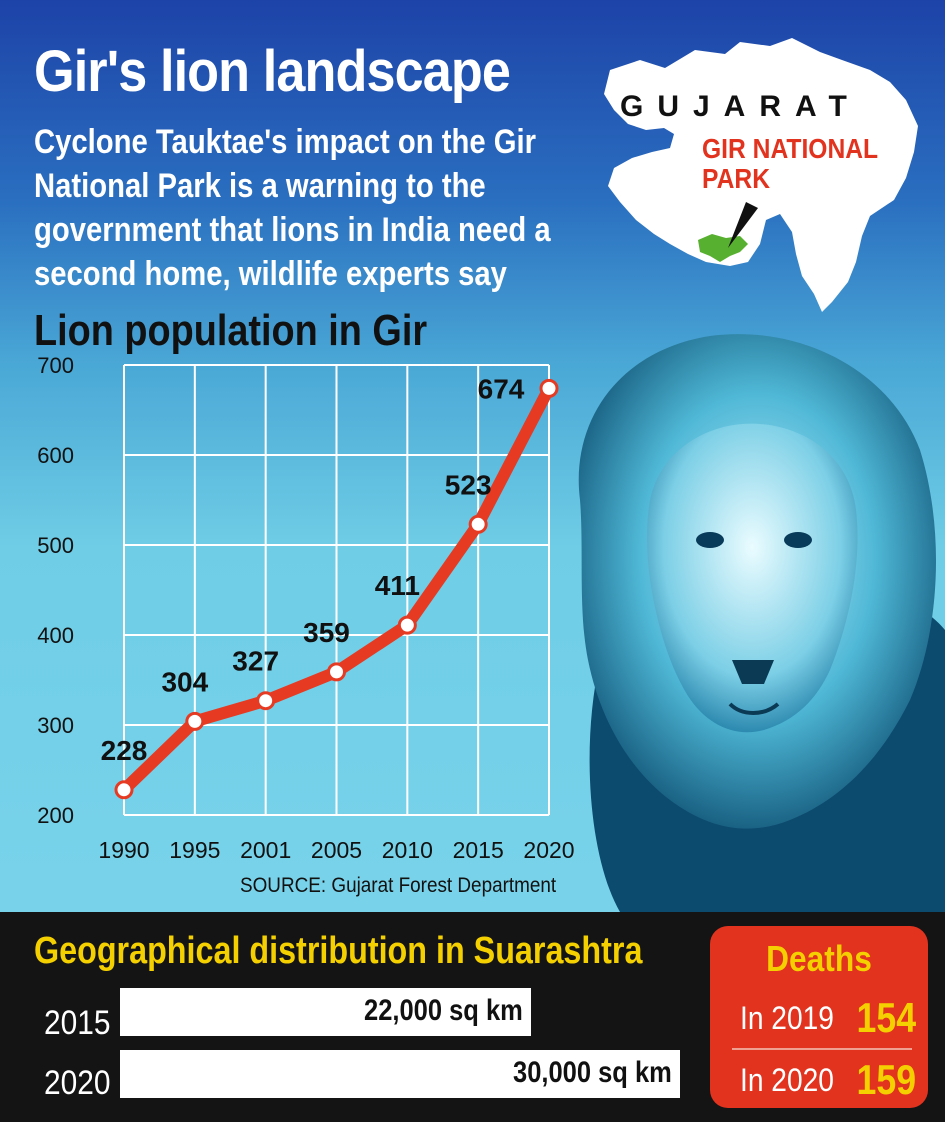 This screenshot has height=1122, width=945. I want to click on y-tick-200: 200, so click(55, 815).